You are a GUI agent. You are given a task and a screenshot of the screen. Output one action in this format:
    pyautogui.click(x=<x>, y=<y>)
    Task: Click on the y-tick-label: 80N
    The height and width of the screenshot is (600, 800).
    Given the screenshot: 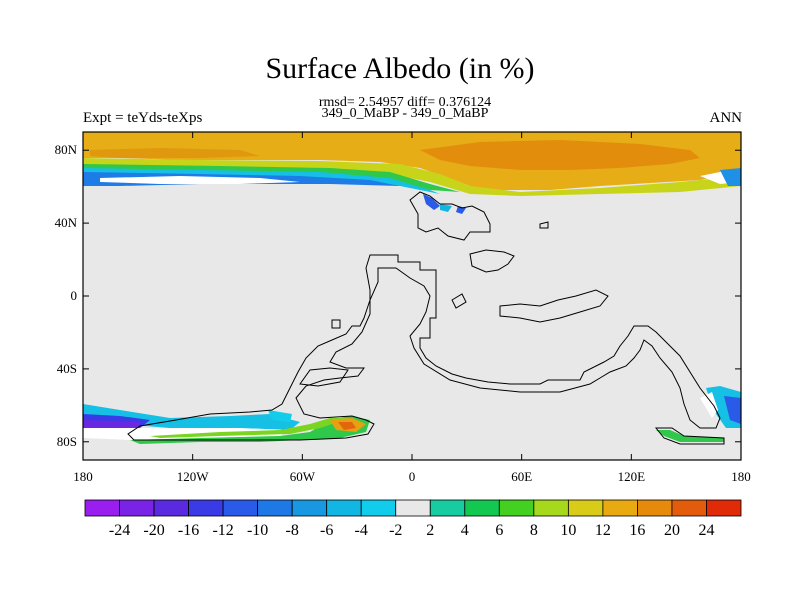 What is the action you would take?
    pyautogui.click(x=66, y=149)
    